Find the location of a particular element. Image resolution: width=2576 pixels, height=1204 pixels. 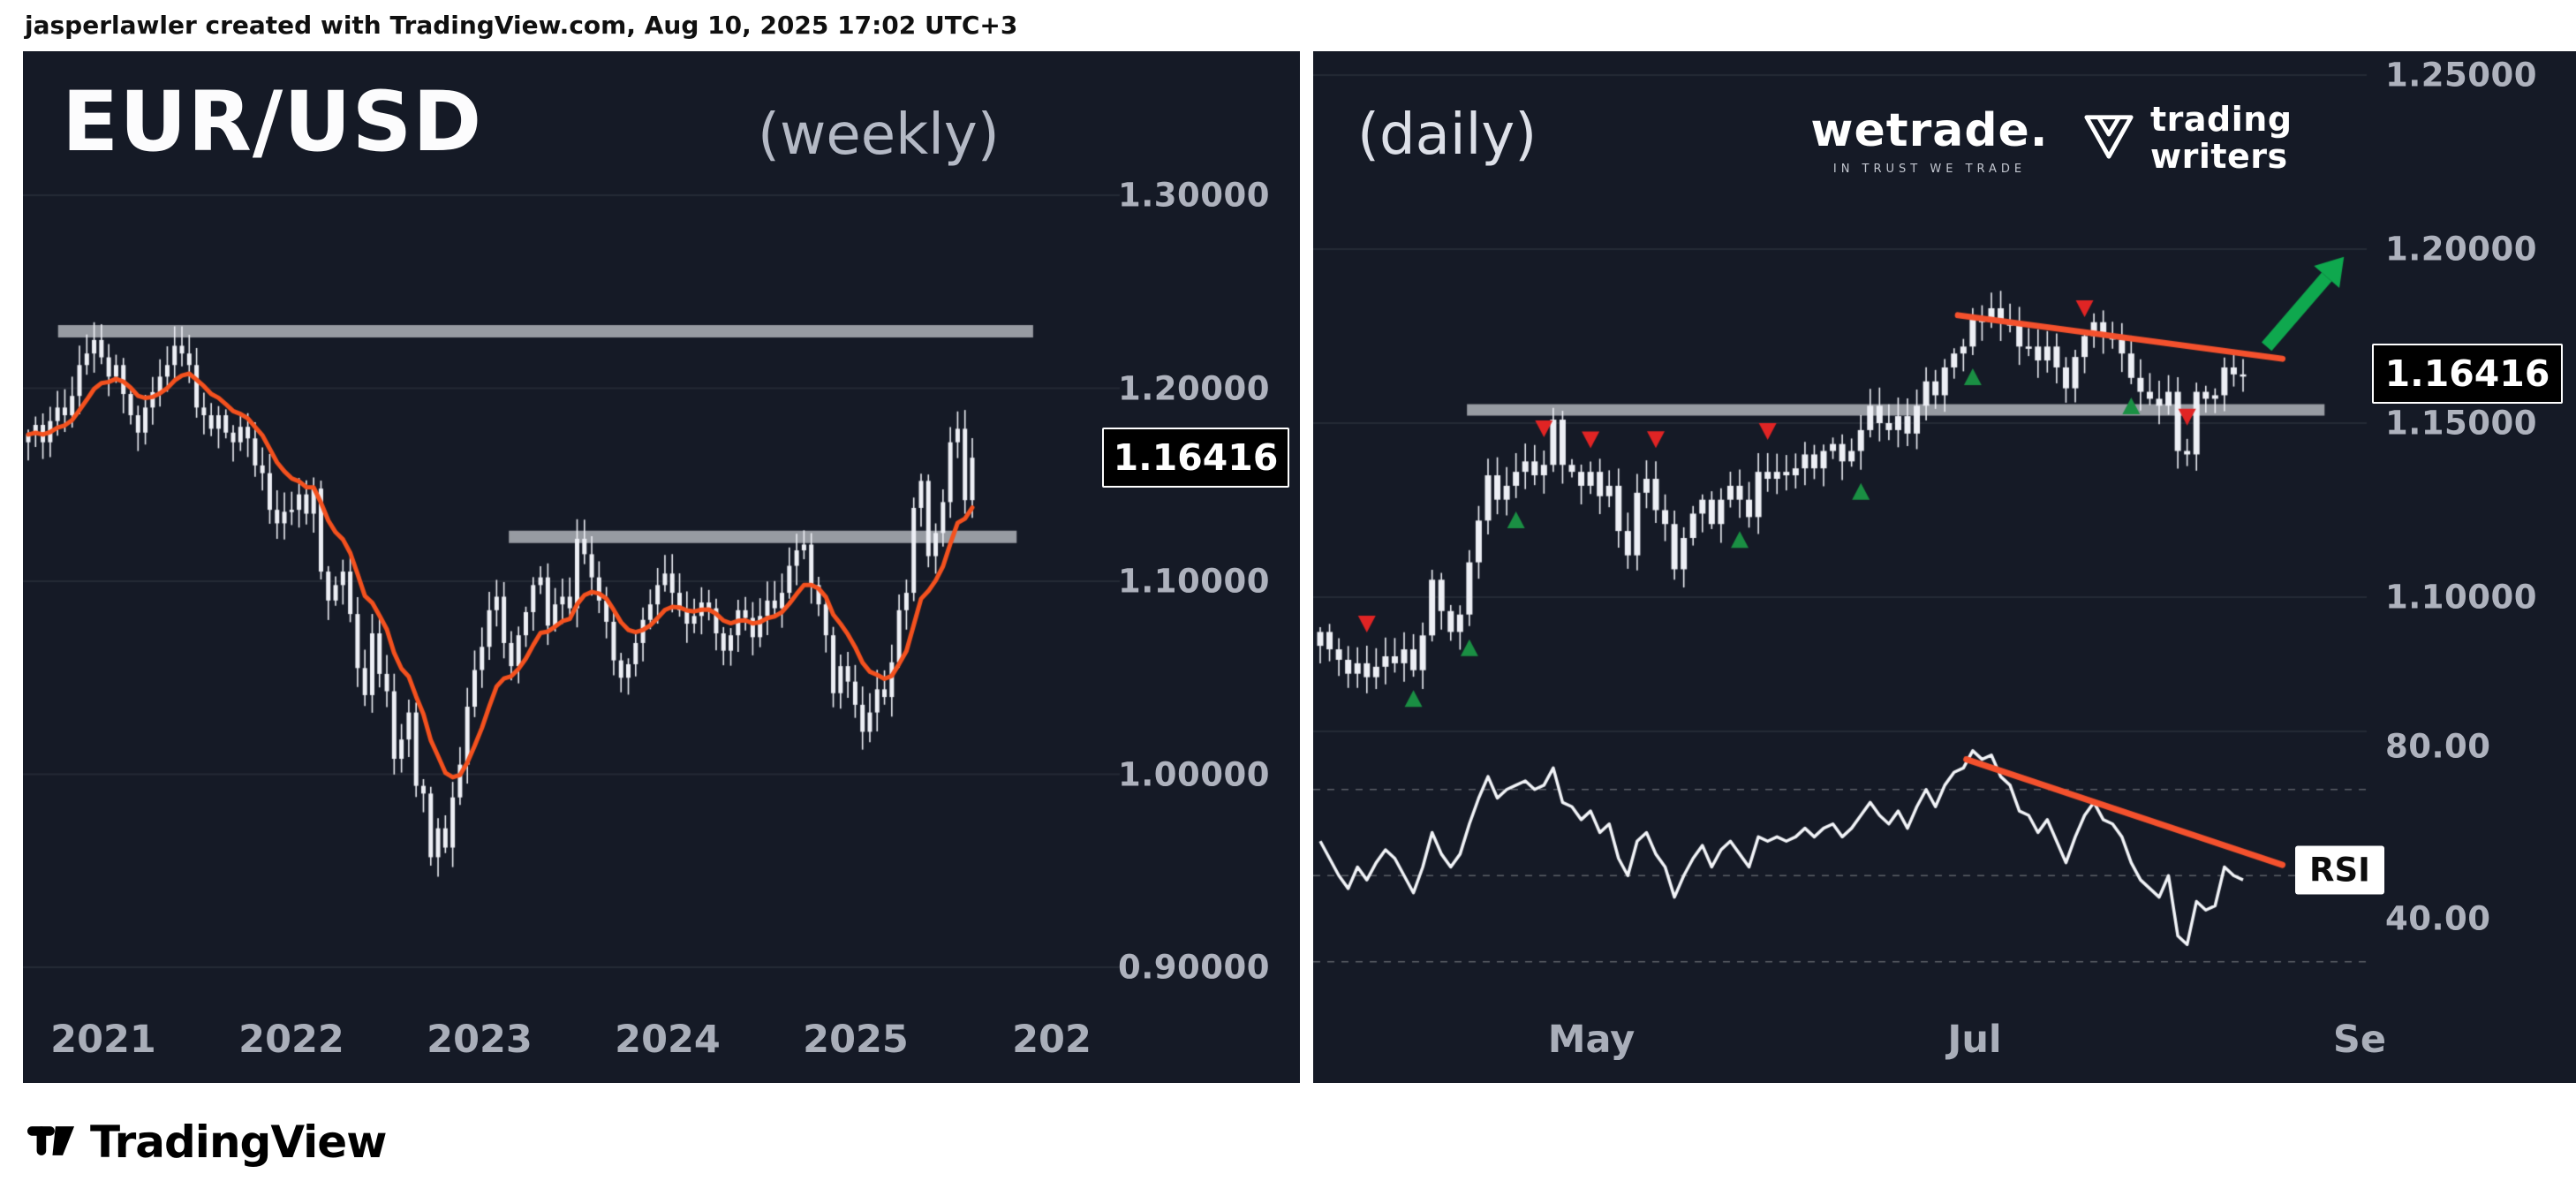

wetrade-logo: wetrade. IN TRUST WE TRADE is located at coordinates (1929, 140).